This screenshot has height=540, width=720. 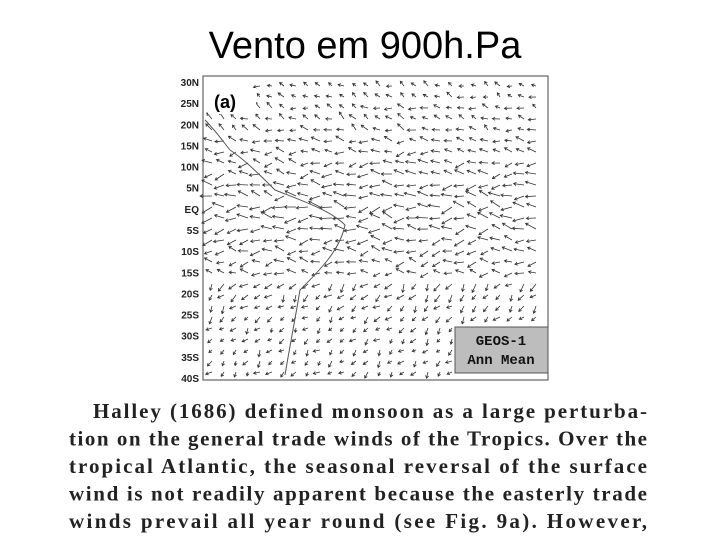 I want to click on coastline, so click(x=217, y=135).